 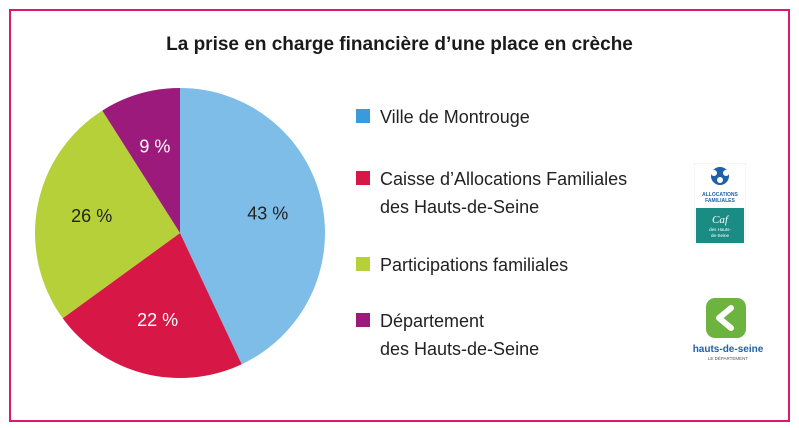 I want to click on slice-label: 26 %, so click(x=91, y=216).